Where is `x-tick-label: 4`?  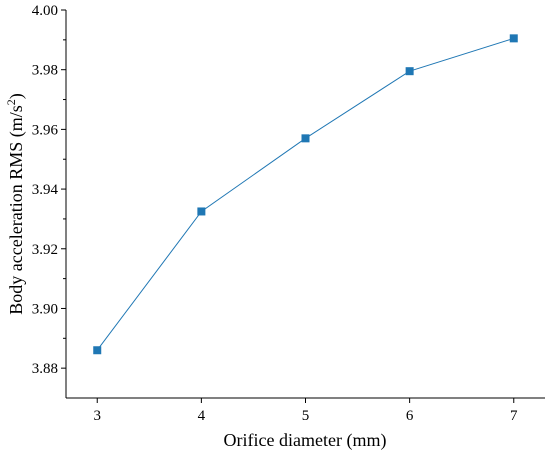
x-tick-label: 4 is located at coordinates (202, 416).